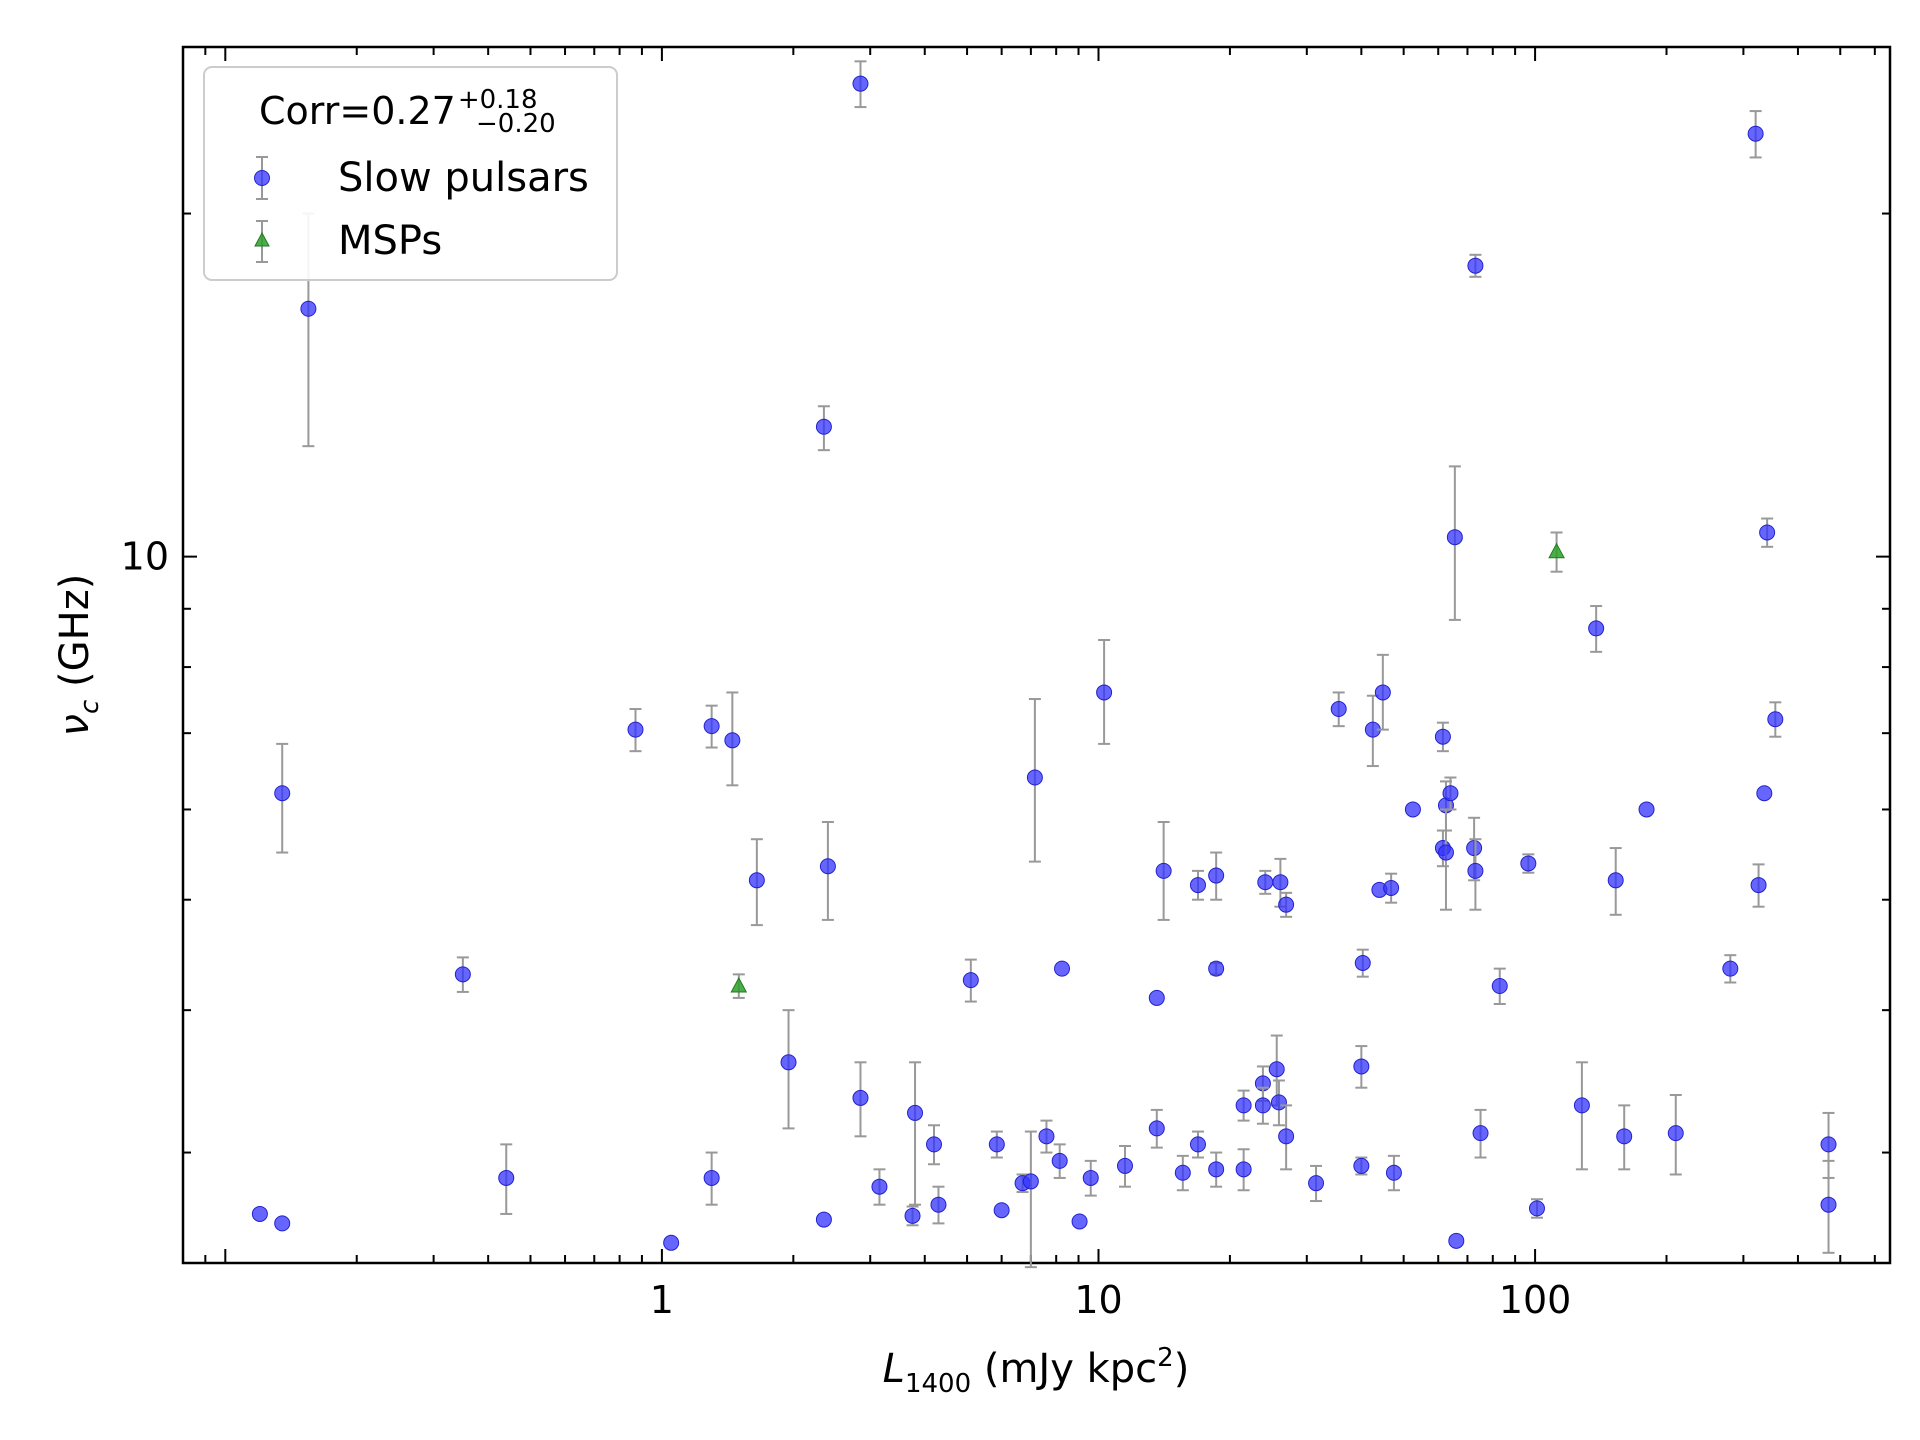 The width and height of the screenshot is (1920, 1440). Describe the element at coordinates (1556, 550) in the screenshot. I see `msp-marker` at that location.